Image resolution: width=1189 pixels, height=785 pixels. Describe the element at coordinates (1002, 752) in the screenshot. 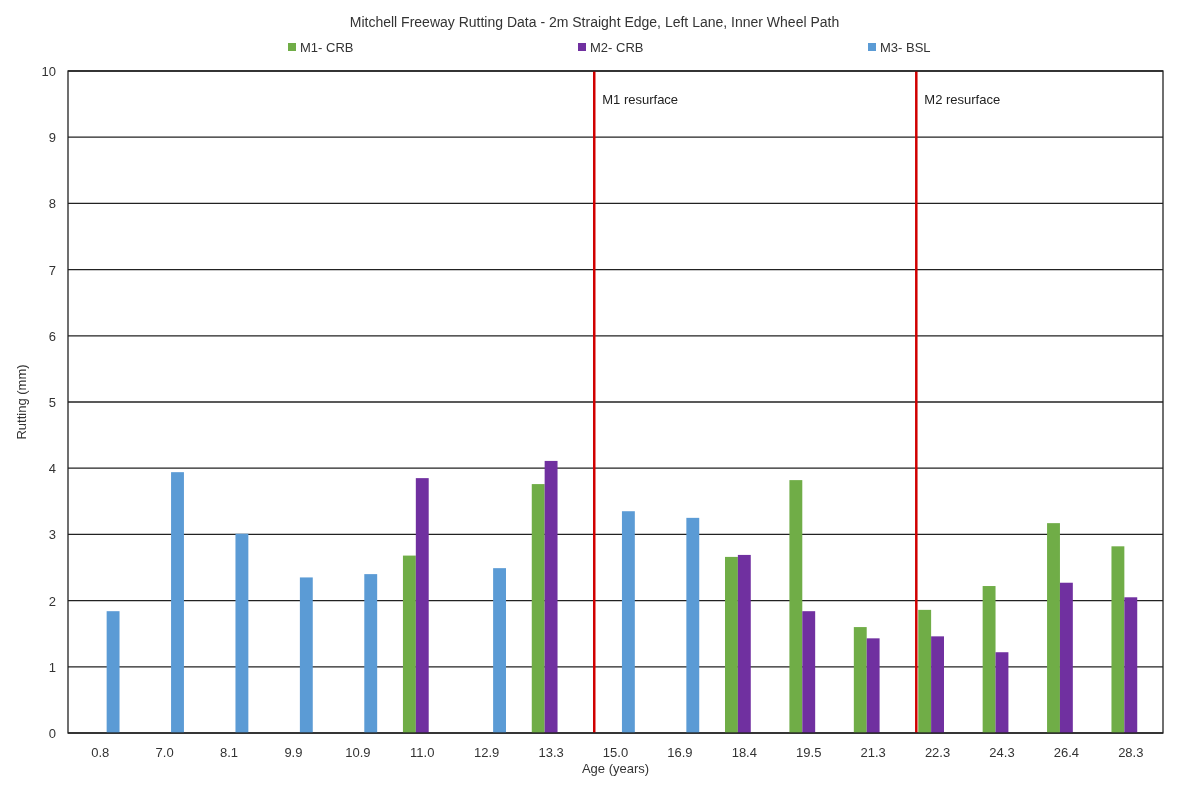

I see `x-tick-label: 24.3` at that location.